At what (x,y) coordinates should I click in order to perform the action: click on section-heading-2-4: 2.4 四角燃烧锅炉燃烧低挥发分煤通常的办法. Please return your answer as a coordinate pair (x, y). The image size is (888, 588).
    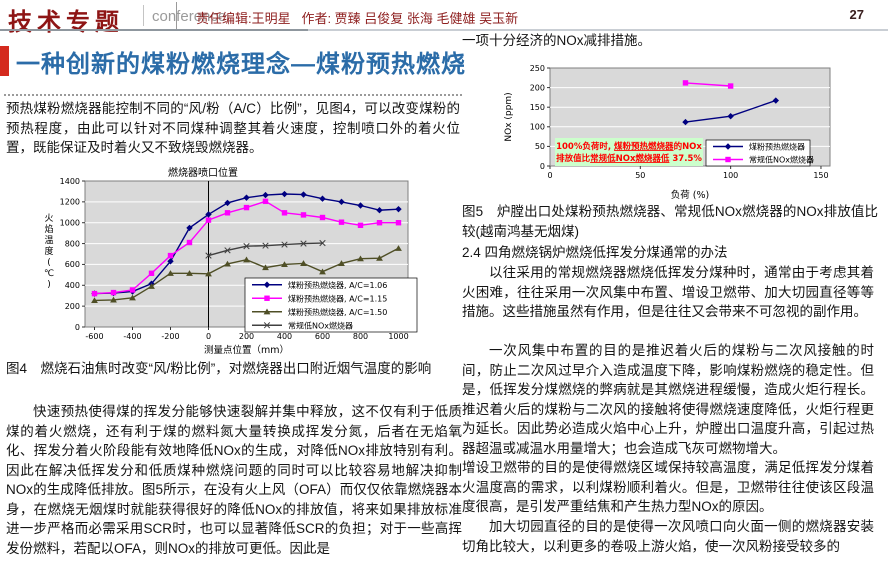
    Looking at the image, I should click on (595, 252).